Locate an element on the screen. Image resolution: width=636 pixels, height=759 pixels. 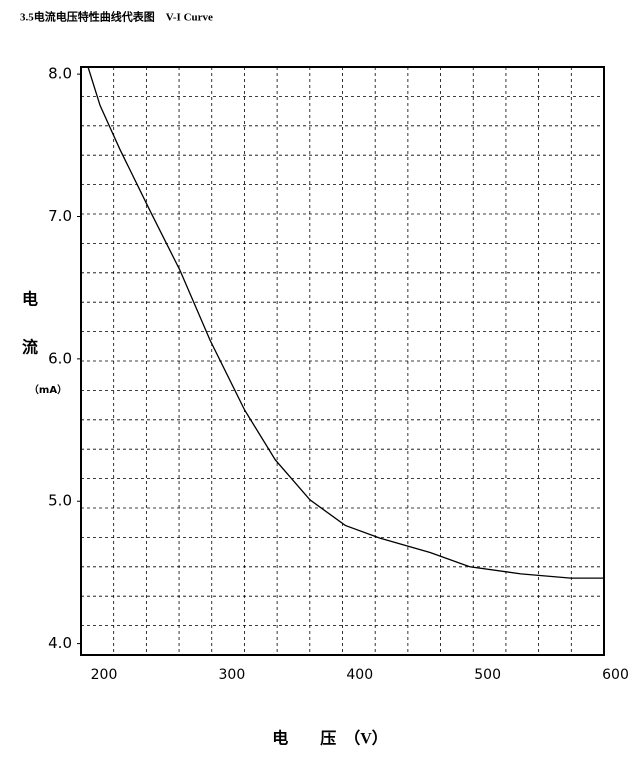
y-axis-label: （mA） is located at coordinates (48, 389).